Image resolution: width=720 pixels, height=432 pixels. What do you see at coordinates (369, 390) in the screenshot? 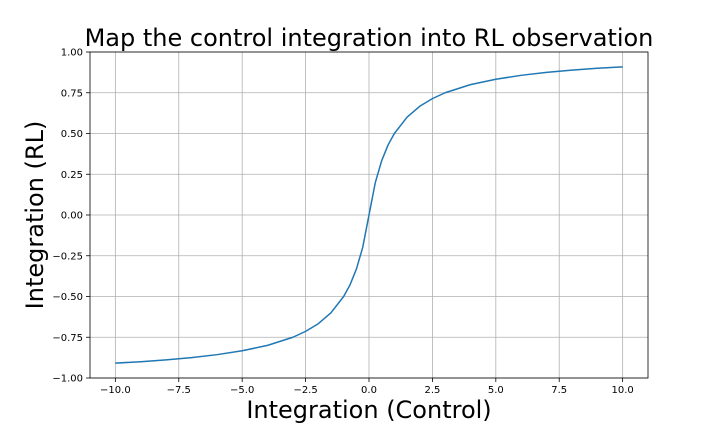
I see `x-tick-label: 0.0` at bounding box center [369, 390].